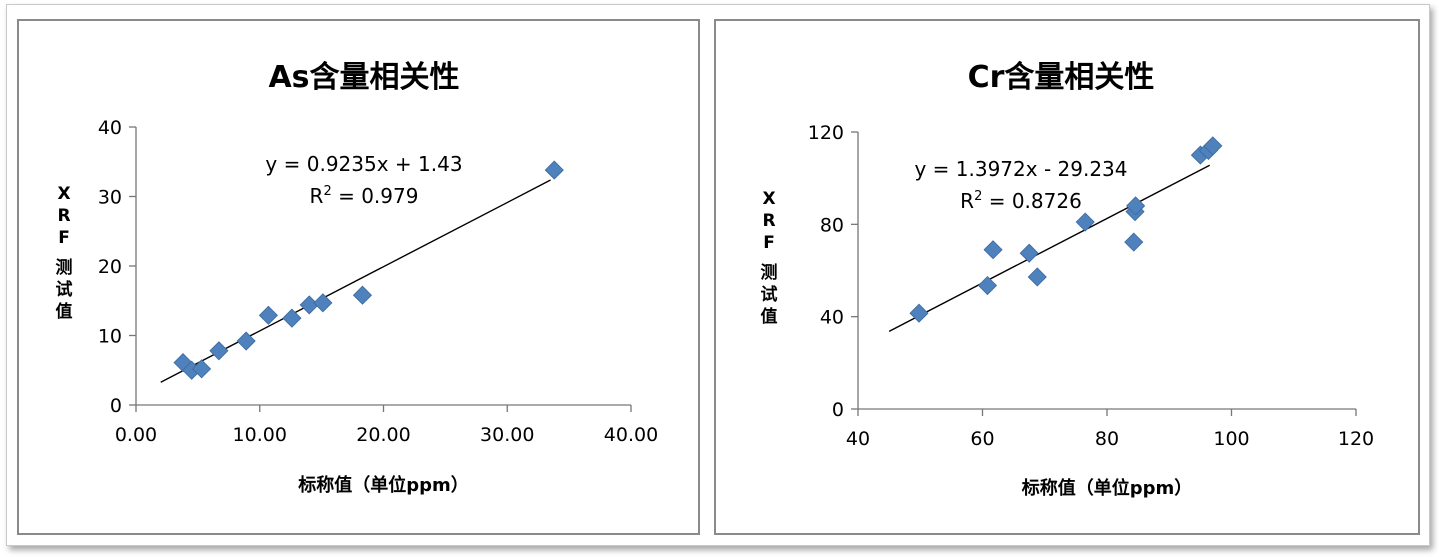 The width and height of the screenshot is (1439, 557). I want to click on x-tick-label: 10.00, so click(260, 435).